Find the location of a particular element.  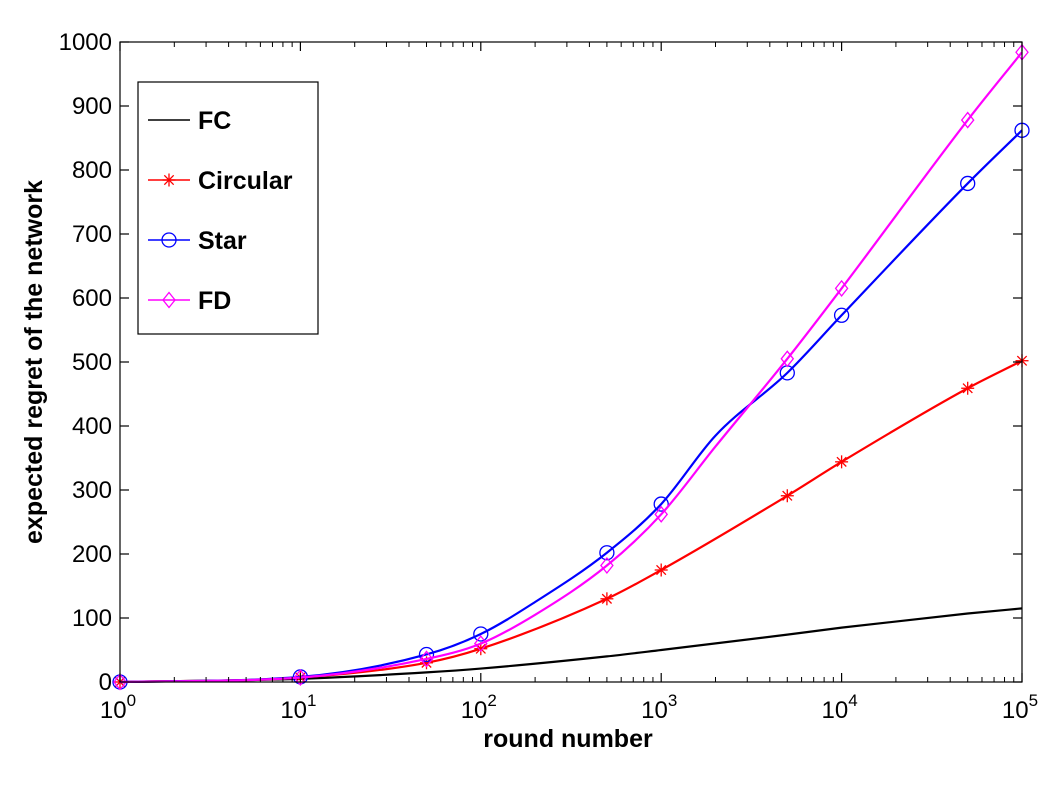

y-tick-label: 100 is located at coordinates (92, 618).